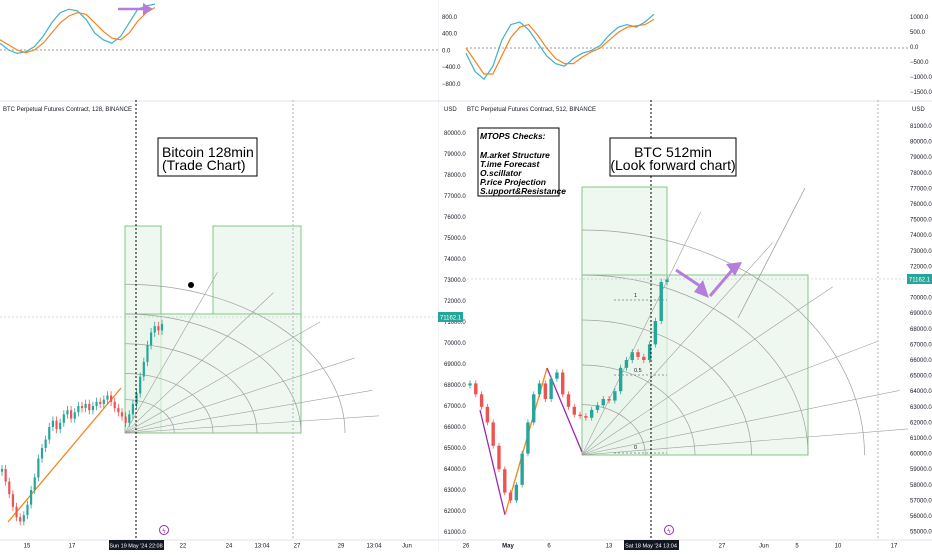  Describe the element at coordinates (921, 377) in the screenshot. I see `price-tick-label: 65000.0` at that location.